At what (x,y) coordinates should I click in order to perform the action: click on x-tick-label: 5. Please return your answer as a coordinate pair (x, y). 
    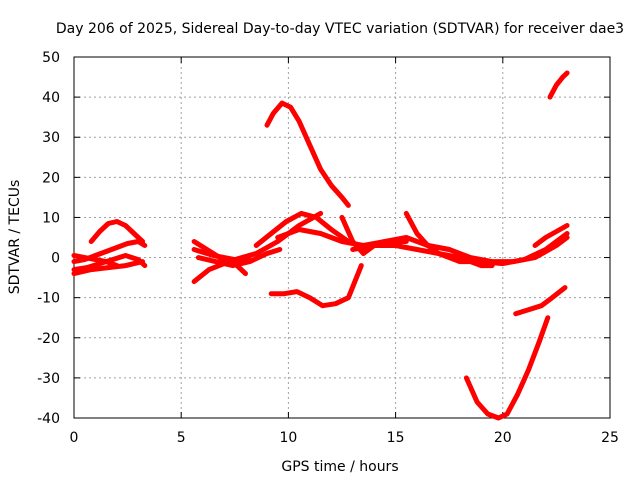
    Looking at the image, I should click on (181, 438).